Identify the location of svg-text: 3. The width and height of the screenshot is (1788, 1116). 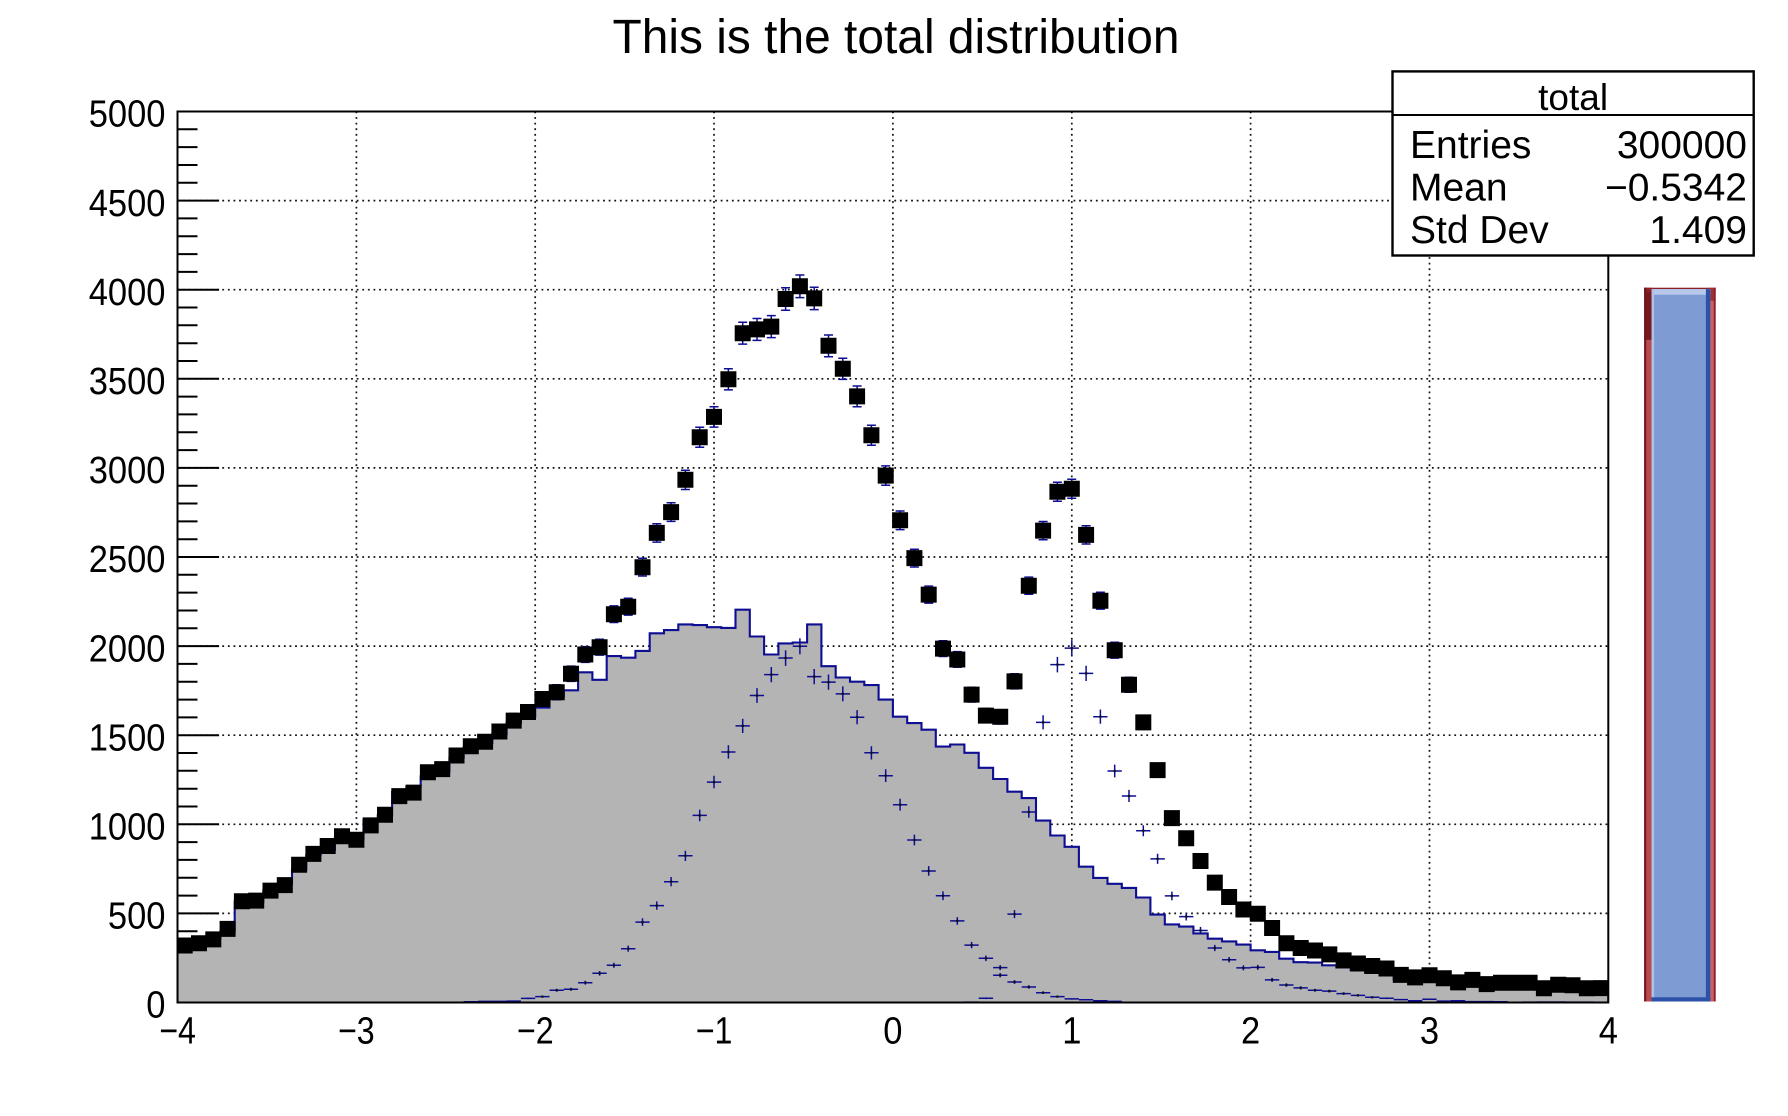
(1429, 1032).